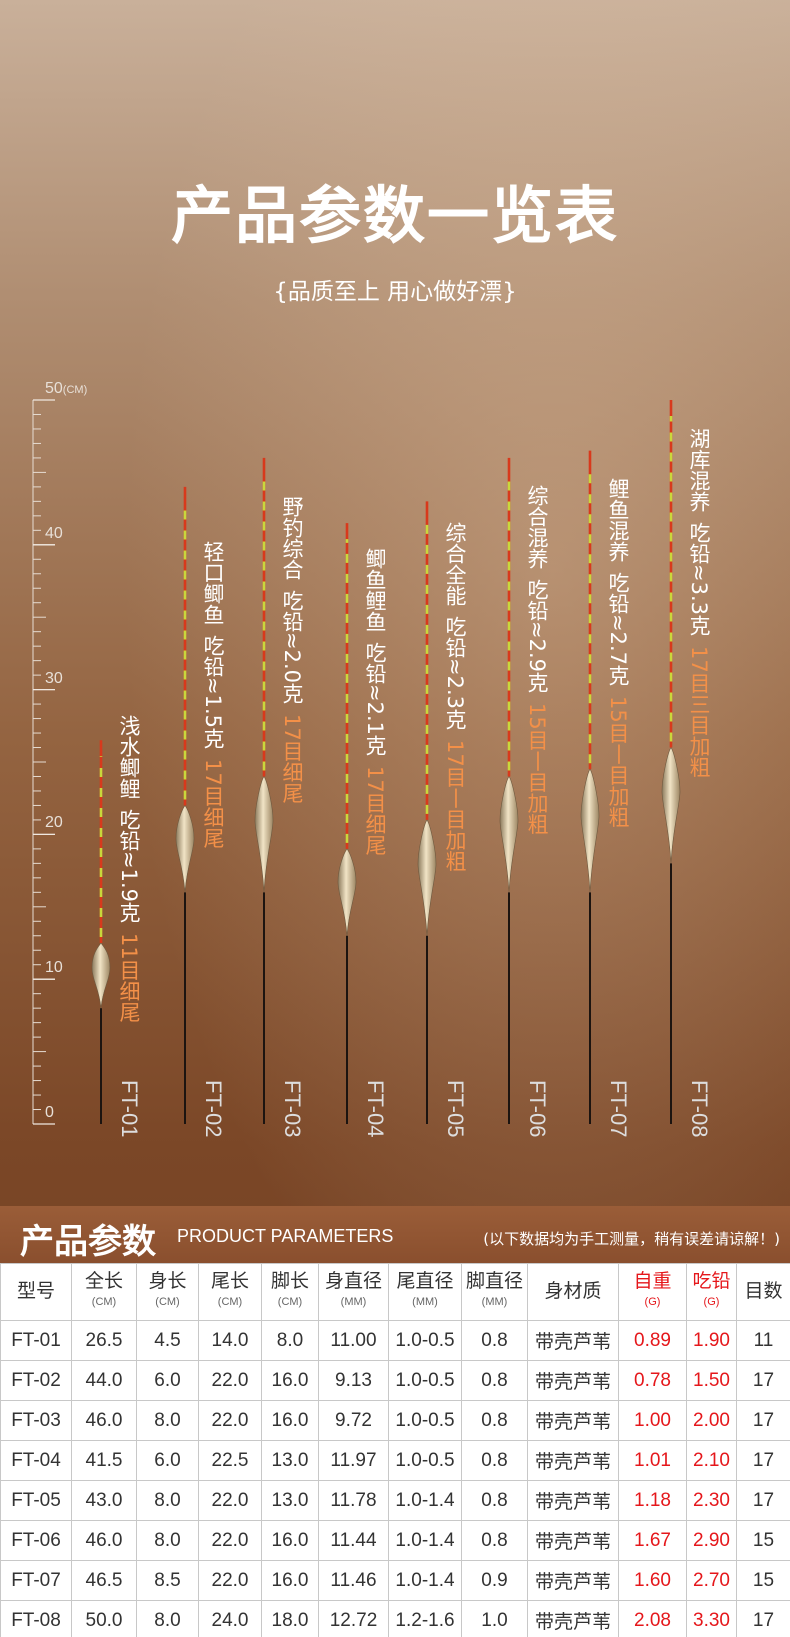 The width and height of the screenshot is (790, 1637). What do you see at coordinates (36, 1380) in the screenshot?
I see `table-cell: FT-02` at bounding box center [36, 1380].